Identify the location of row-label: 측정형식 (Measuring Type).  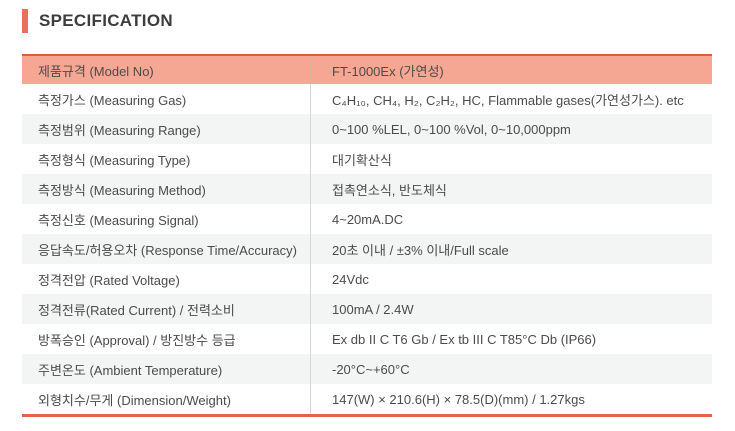
(114, 160).